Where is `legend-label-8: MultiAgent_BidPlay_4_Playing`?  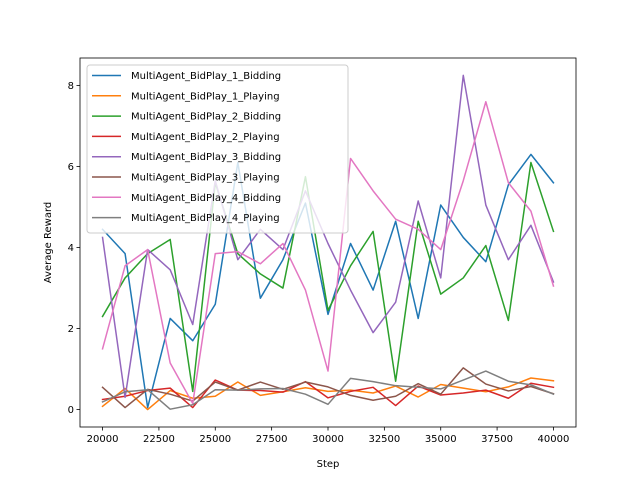
legend-label-8: MultiAgent_BidPlay_4_Playing is located at coordinates (205, 218).